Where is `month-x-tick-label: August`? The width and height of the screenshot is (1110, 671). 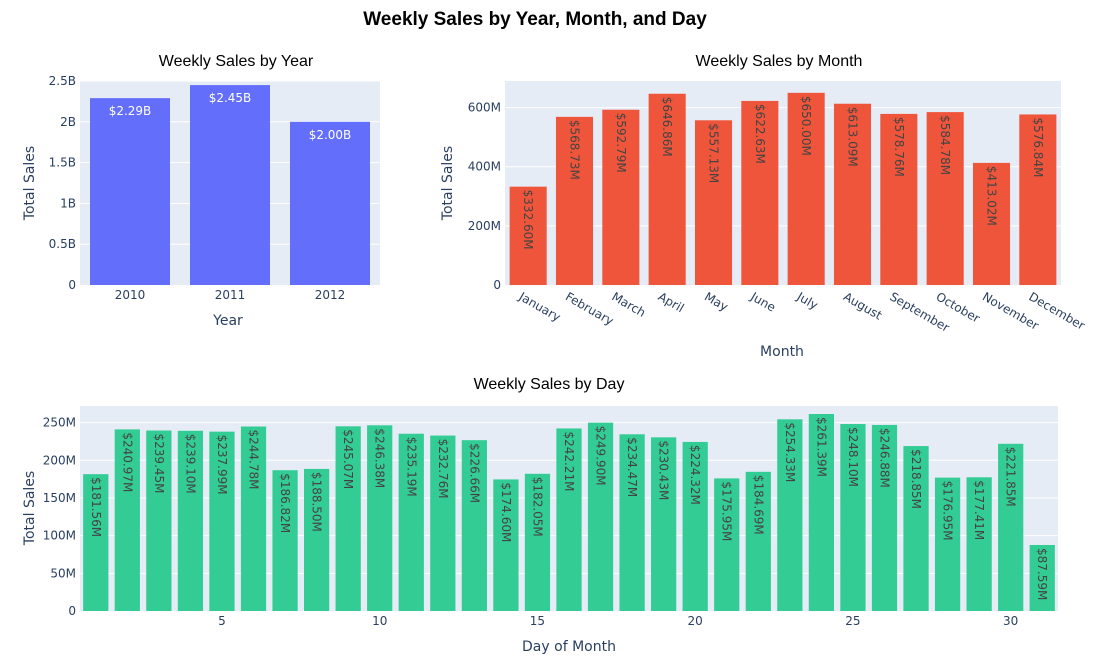 month-x-tick-label: August is located at coordinates (863, 305).